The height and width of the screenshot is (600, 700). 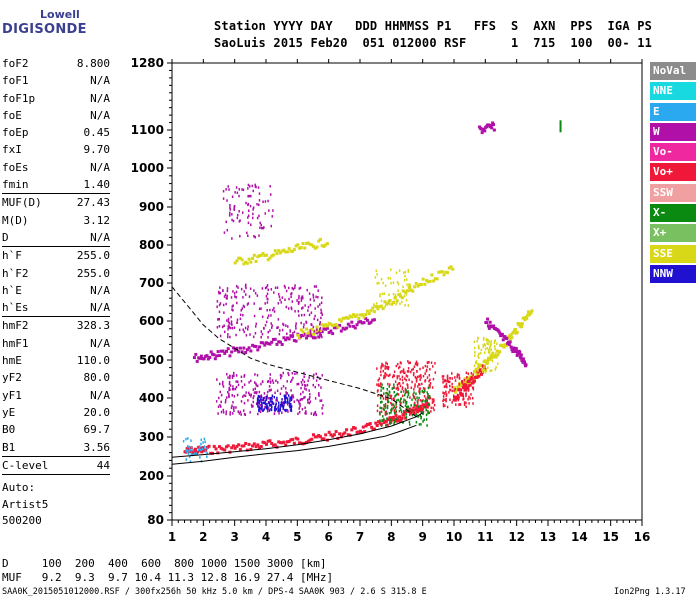 I want to click on param-label: hmF2, so click(x=15, y=326).